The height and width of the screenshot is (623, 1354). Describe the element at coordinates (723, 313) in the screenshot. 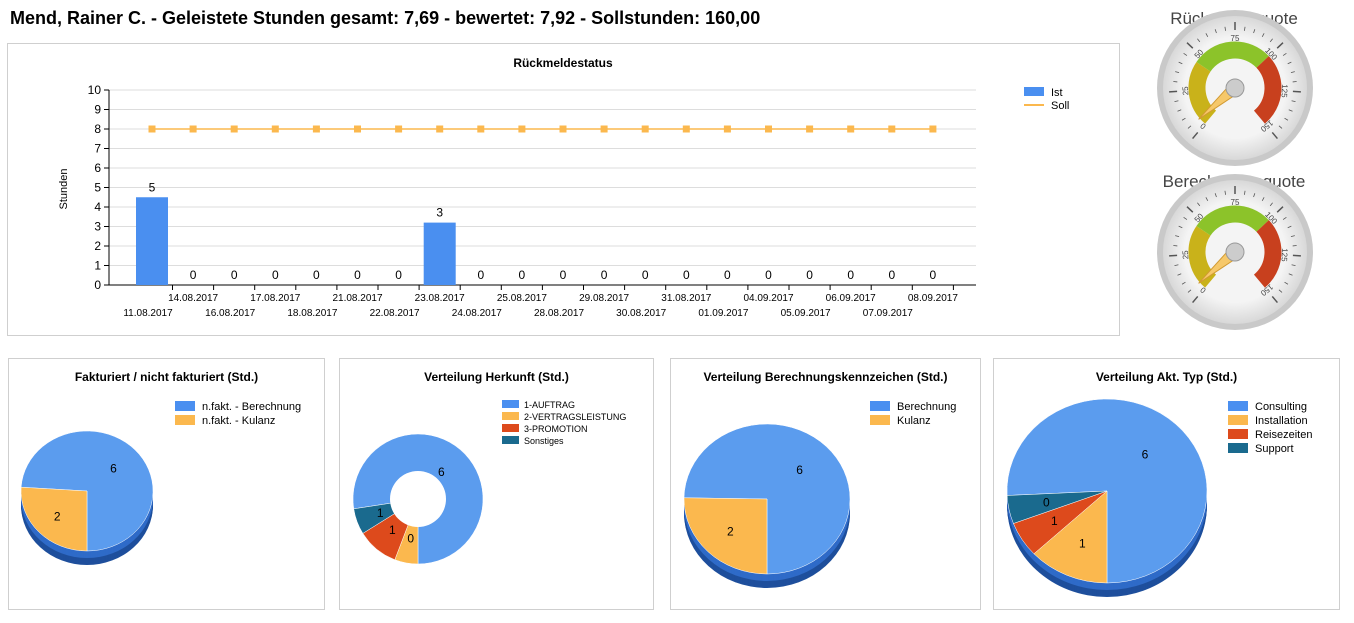

I see `x-tick-label: 01.09.2017` at that location.